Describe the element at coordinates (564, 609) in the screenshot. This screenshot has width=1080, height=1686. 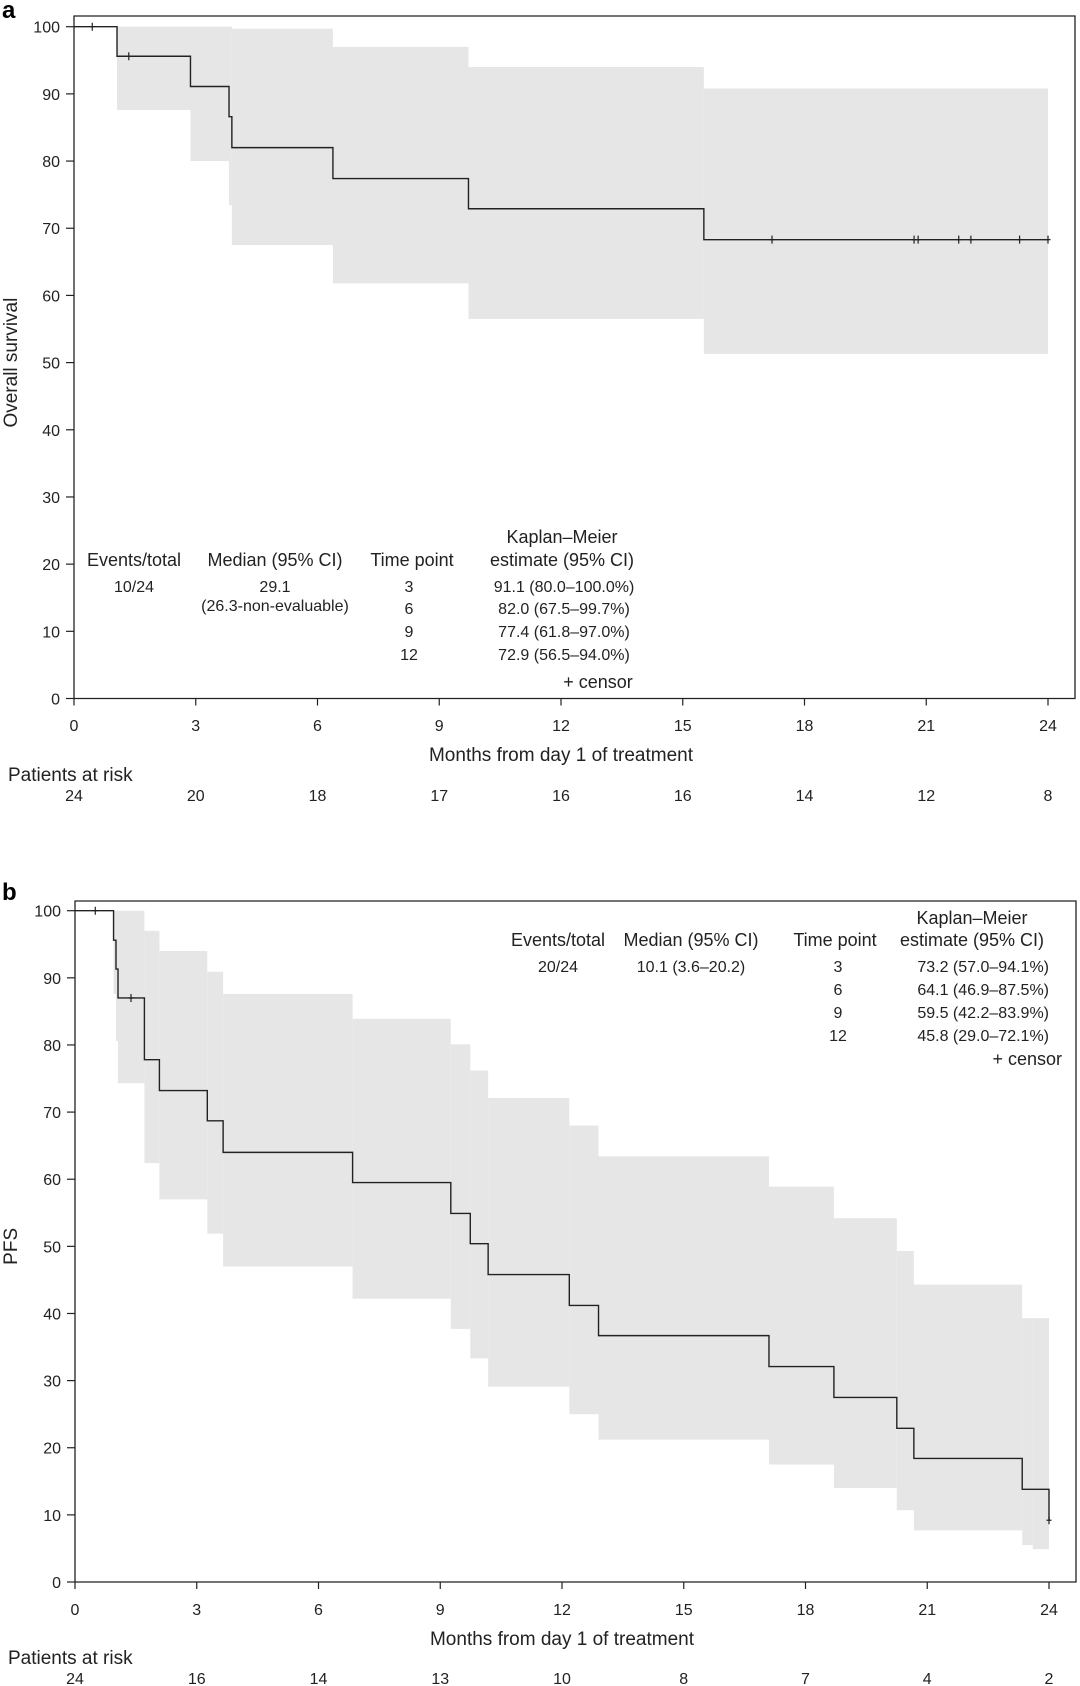
I see `table-km-estimate: 82.0 (67.5–99.7%)` at that location.